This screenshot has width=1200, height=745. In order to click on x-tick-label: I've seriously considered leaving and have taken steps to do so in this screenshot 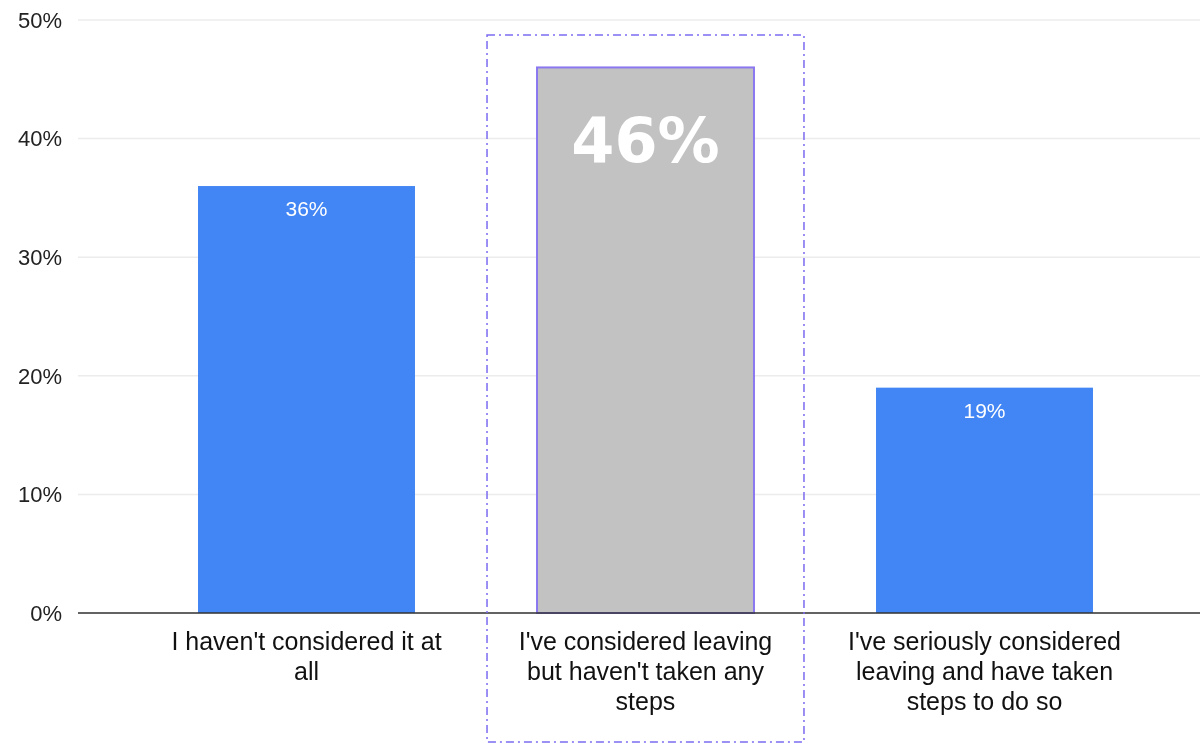, I will do `click(984, 671)`.